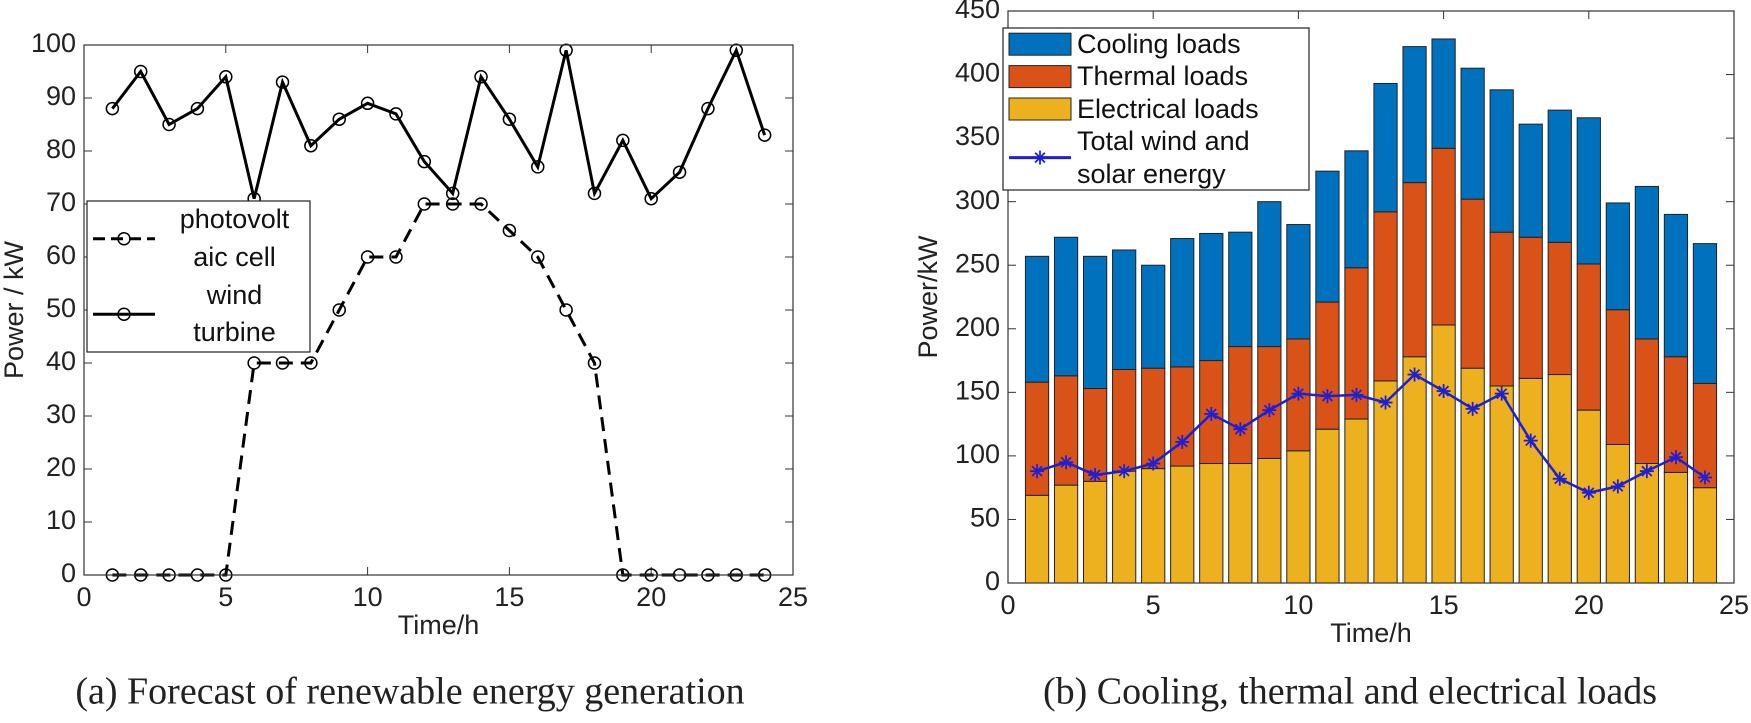 This screenshot has height=723, width=1751. Describe the element at coordinates (1040, 109) in the screenshot. I see `legend-swatch` at that location.